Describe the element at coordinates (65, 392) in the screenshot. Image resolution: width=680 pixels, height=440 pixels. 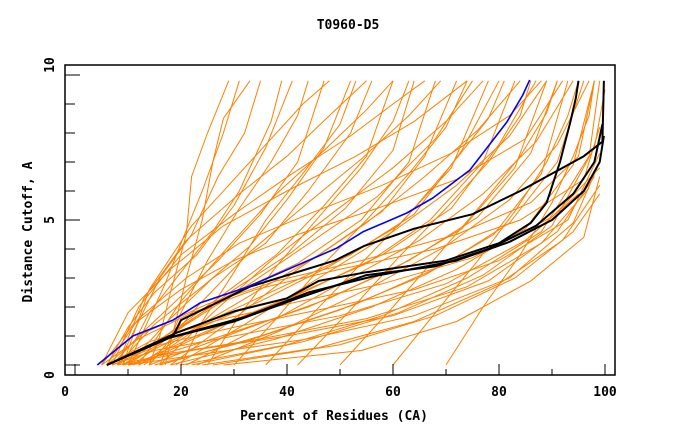
I see `x-tick-label: 0` at that location.